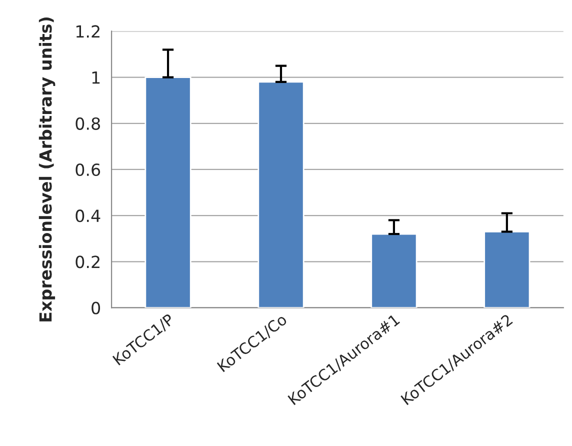 The width and height of the screenshot is (572, 446). Describe the element at coordinates (96, 77) in the screenshot. I see `y-tick-label: 1` at that location.